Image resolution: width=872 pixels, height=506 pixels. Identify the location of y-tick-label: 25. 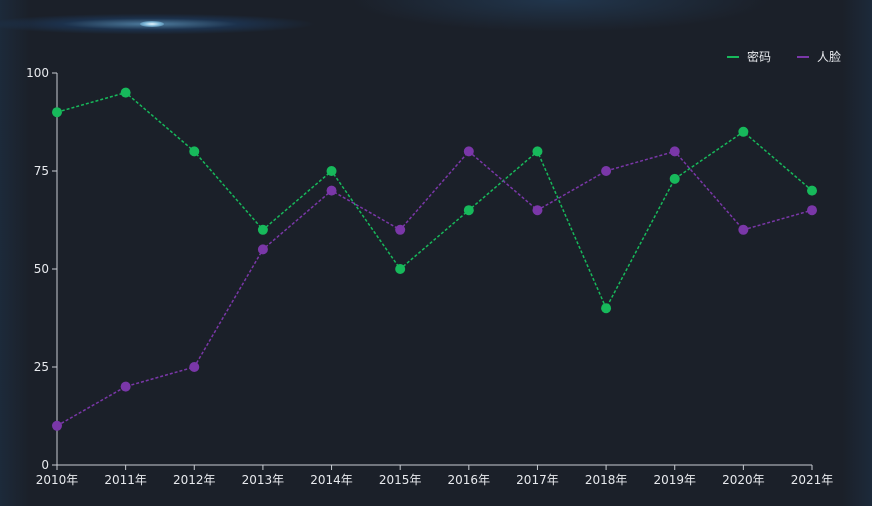
(41, 367).